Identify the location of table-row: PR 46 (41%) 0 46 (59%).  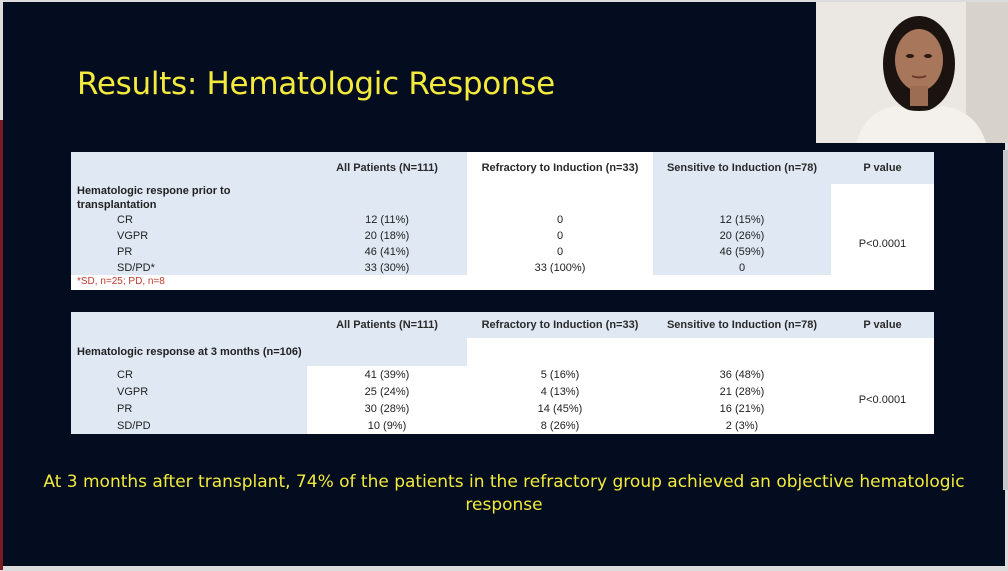
(502, 252).